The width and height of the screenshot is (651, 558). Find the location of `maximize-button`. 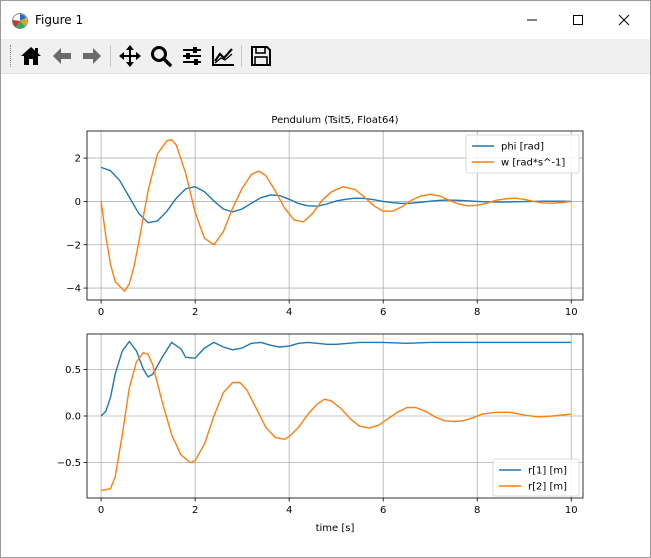

maximize-button is located at coordinates (578, 20).